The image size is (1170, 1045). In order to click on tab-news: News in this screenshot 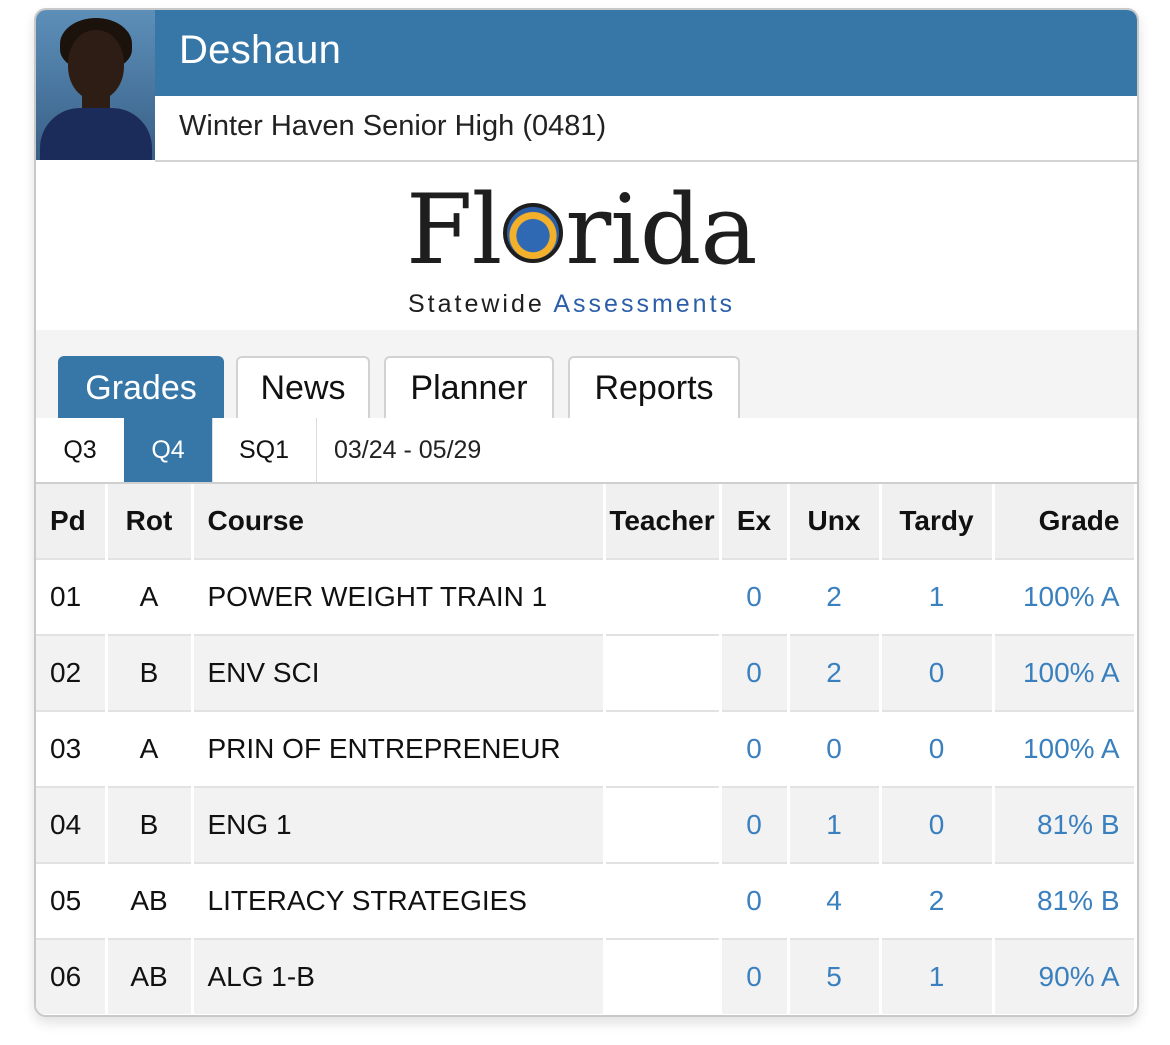, I will do `click(303, 387)`.